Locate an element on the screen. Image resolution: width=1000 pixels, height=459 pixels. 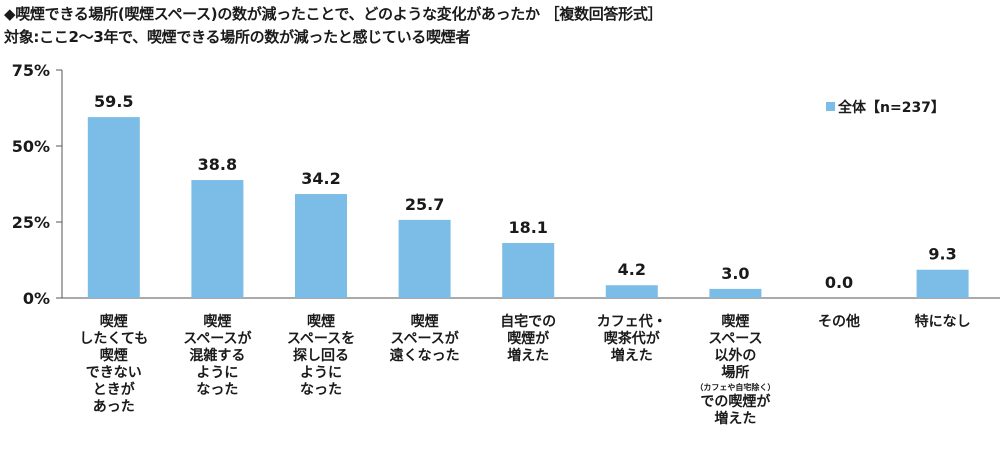
category-label: 自宅での 喫煙が 増えた is located at coordinates (528, 339).